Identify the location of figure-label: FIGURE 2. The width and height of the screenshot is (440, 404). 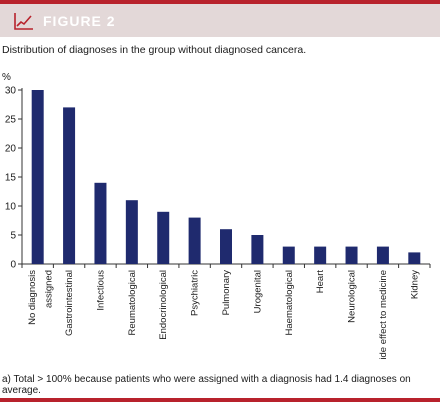
(79, 20).